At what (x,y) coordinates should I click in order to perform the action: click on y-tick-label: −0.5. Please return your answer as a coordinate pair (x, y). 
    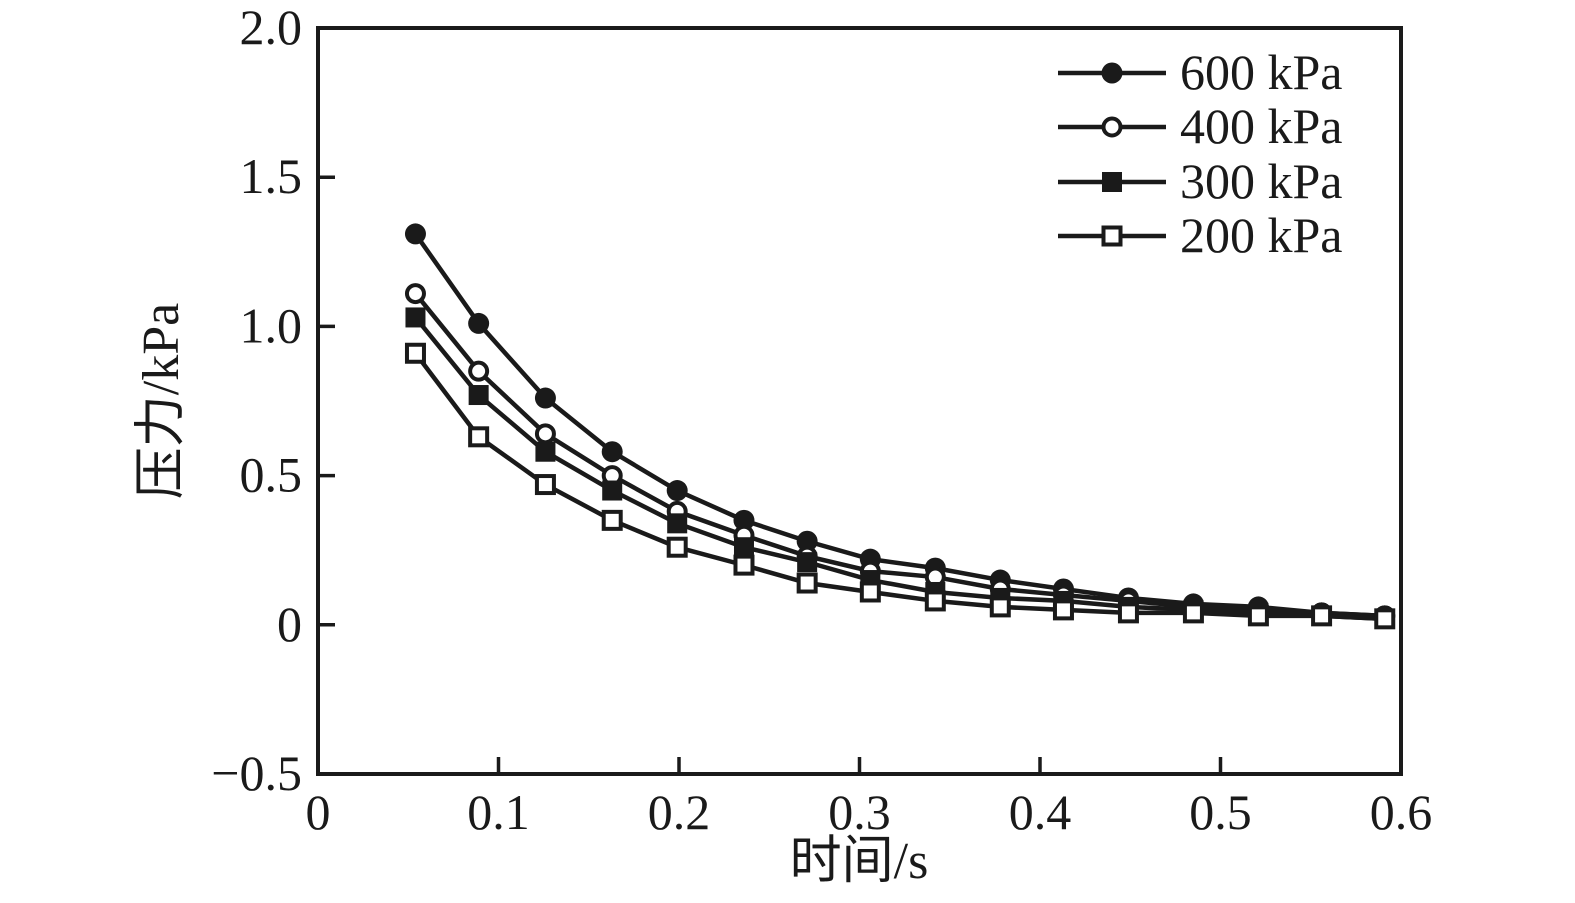
    Looking at the image, I should click on (256, 773).